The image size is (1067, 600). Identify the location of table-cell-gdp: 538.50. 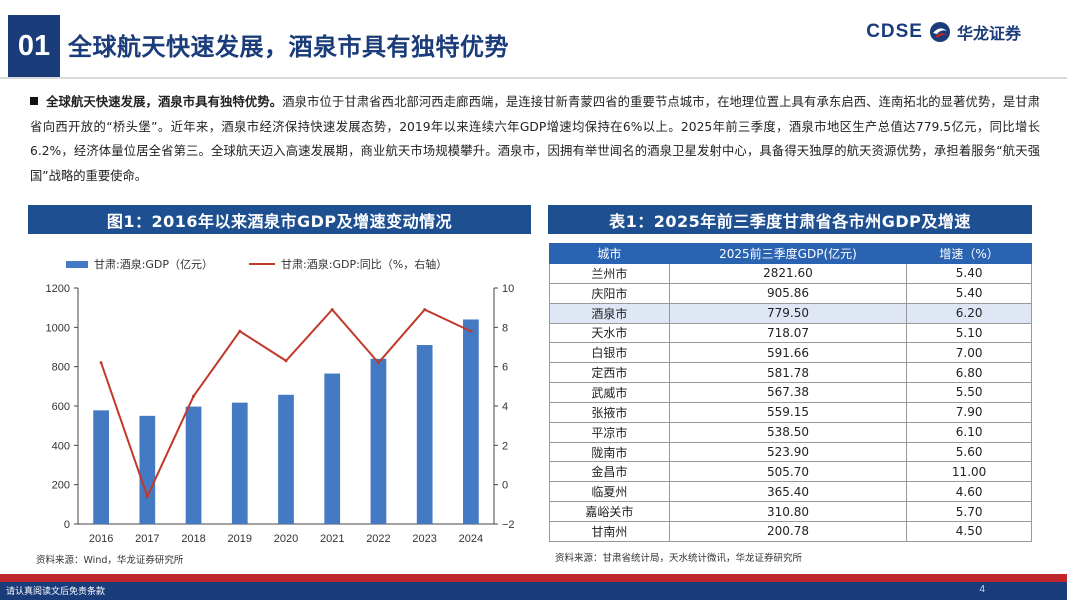
(788, 432).